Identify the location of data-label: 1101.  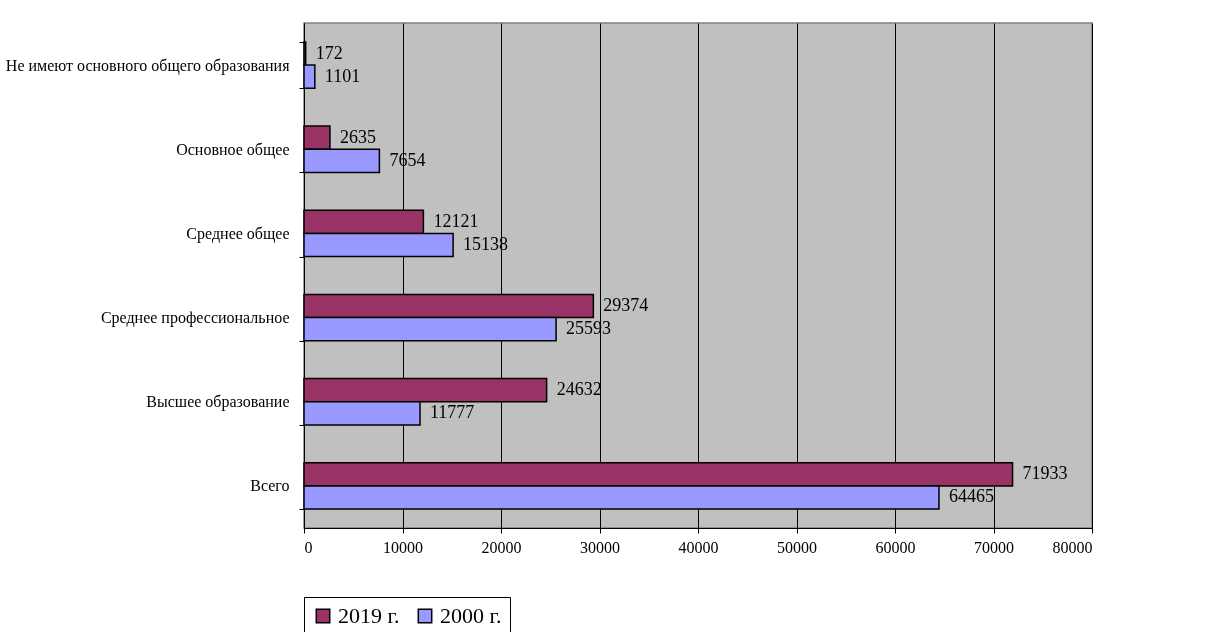
(342, 75).